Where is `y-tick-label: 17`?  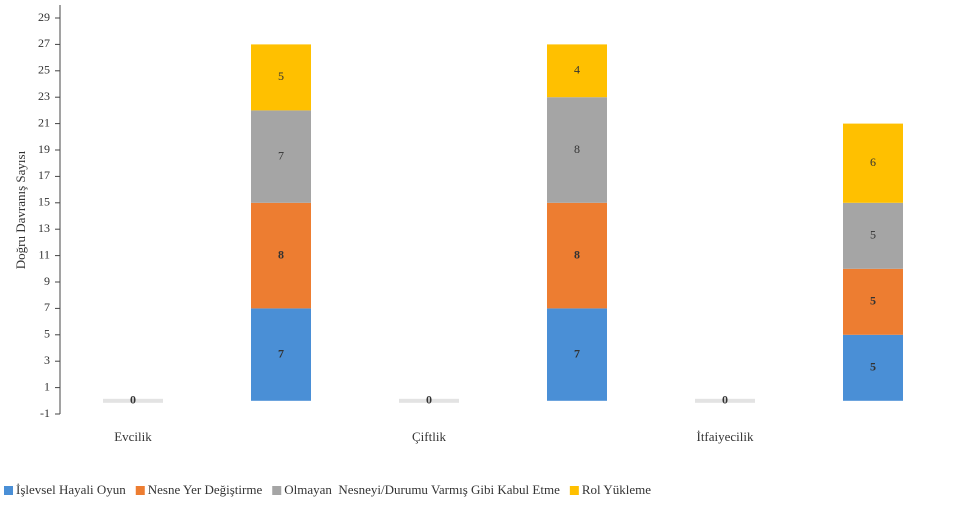 y-tick-label: 17 is located at coordinates (44, 175).